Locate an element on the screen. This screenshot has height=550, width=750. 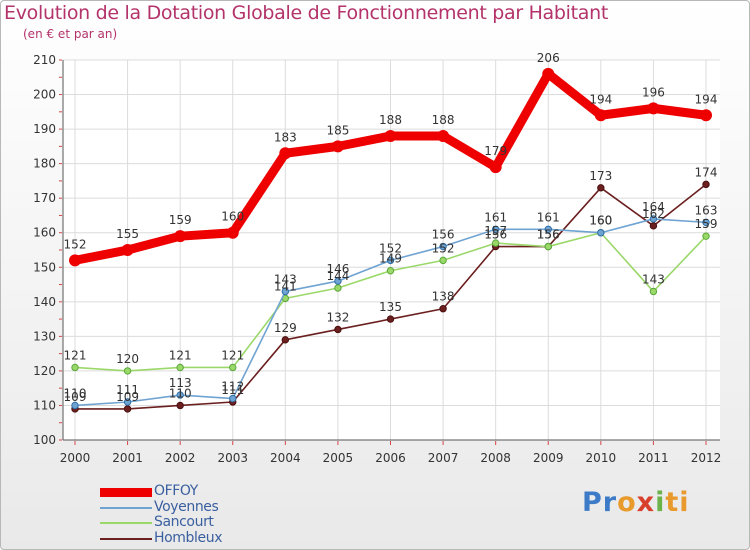
logo-part: o is located at coordinates (627, 502).